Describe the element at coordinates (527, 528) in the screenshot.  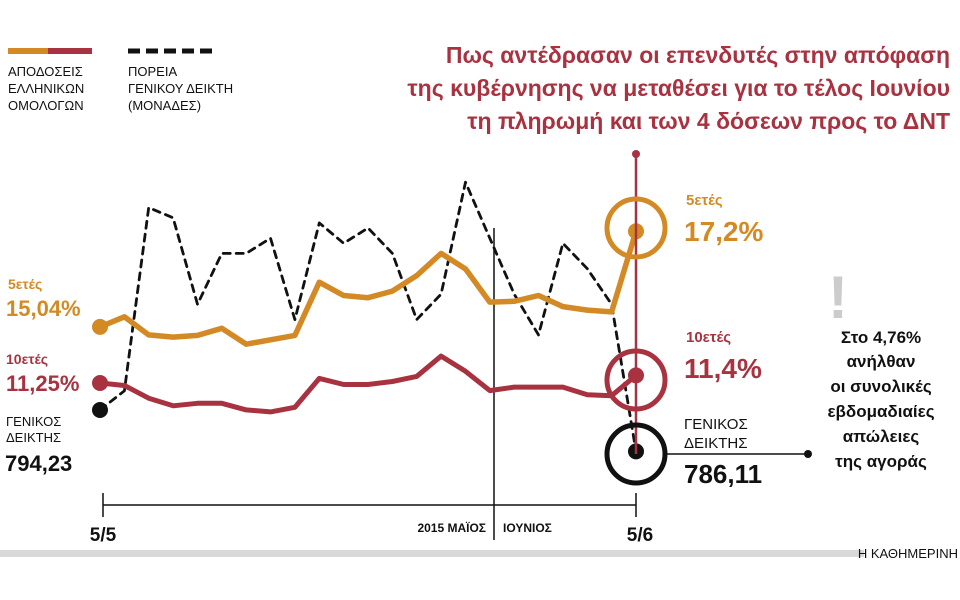
I see `x-label-month-june: ΙΟΥΝΙΟΣ` at that location.